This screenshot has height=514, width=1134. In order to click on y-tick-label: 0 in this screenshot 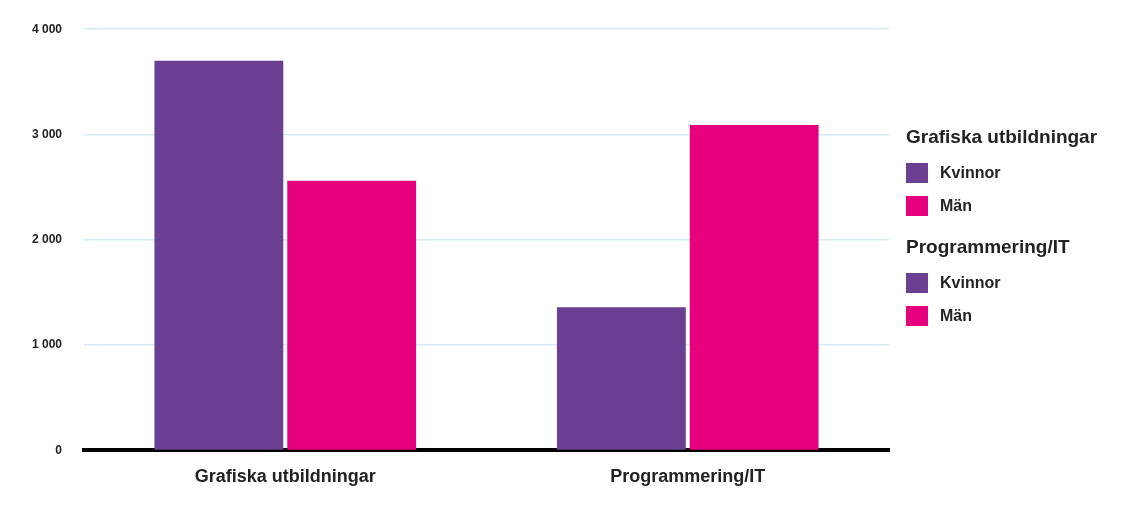, I will do `click(59, 449)`.